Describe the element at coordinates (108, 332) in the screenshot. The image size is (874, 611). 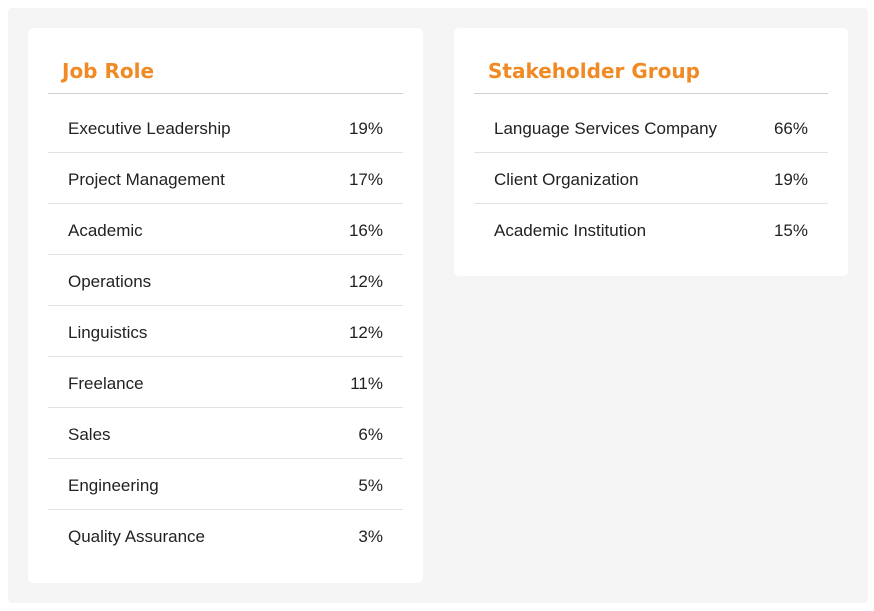
I see `row-label: Linguistics` at that location.